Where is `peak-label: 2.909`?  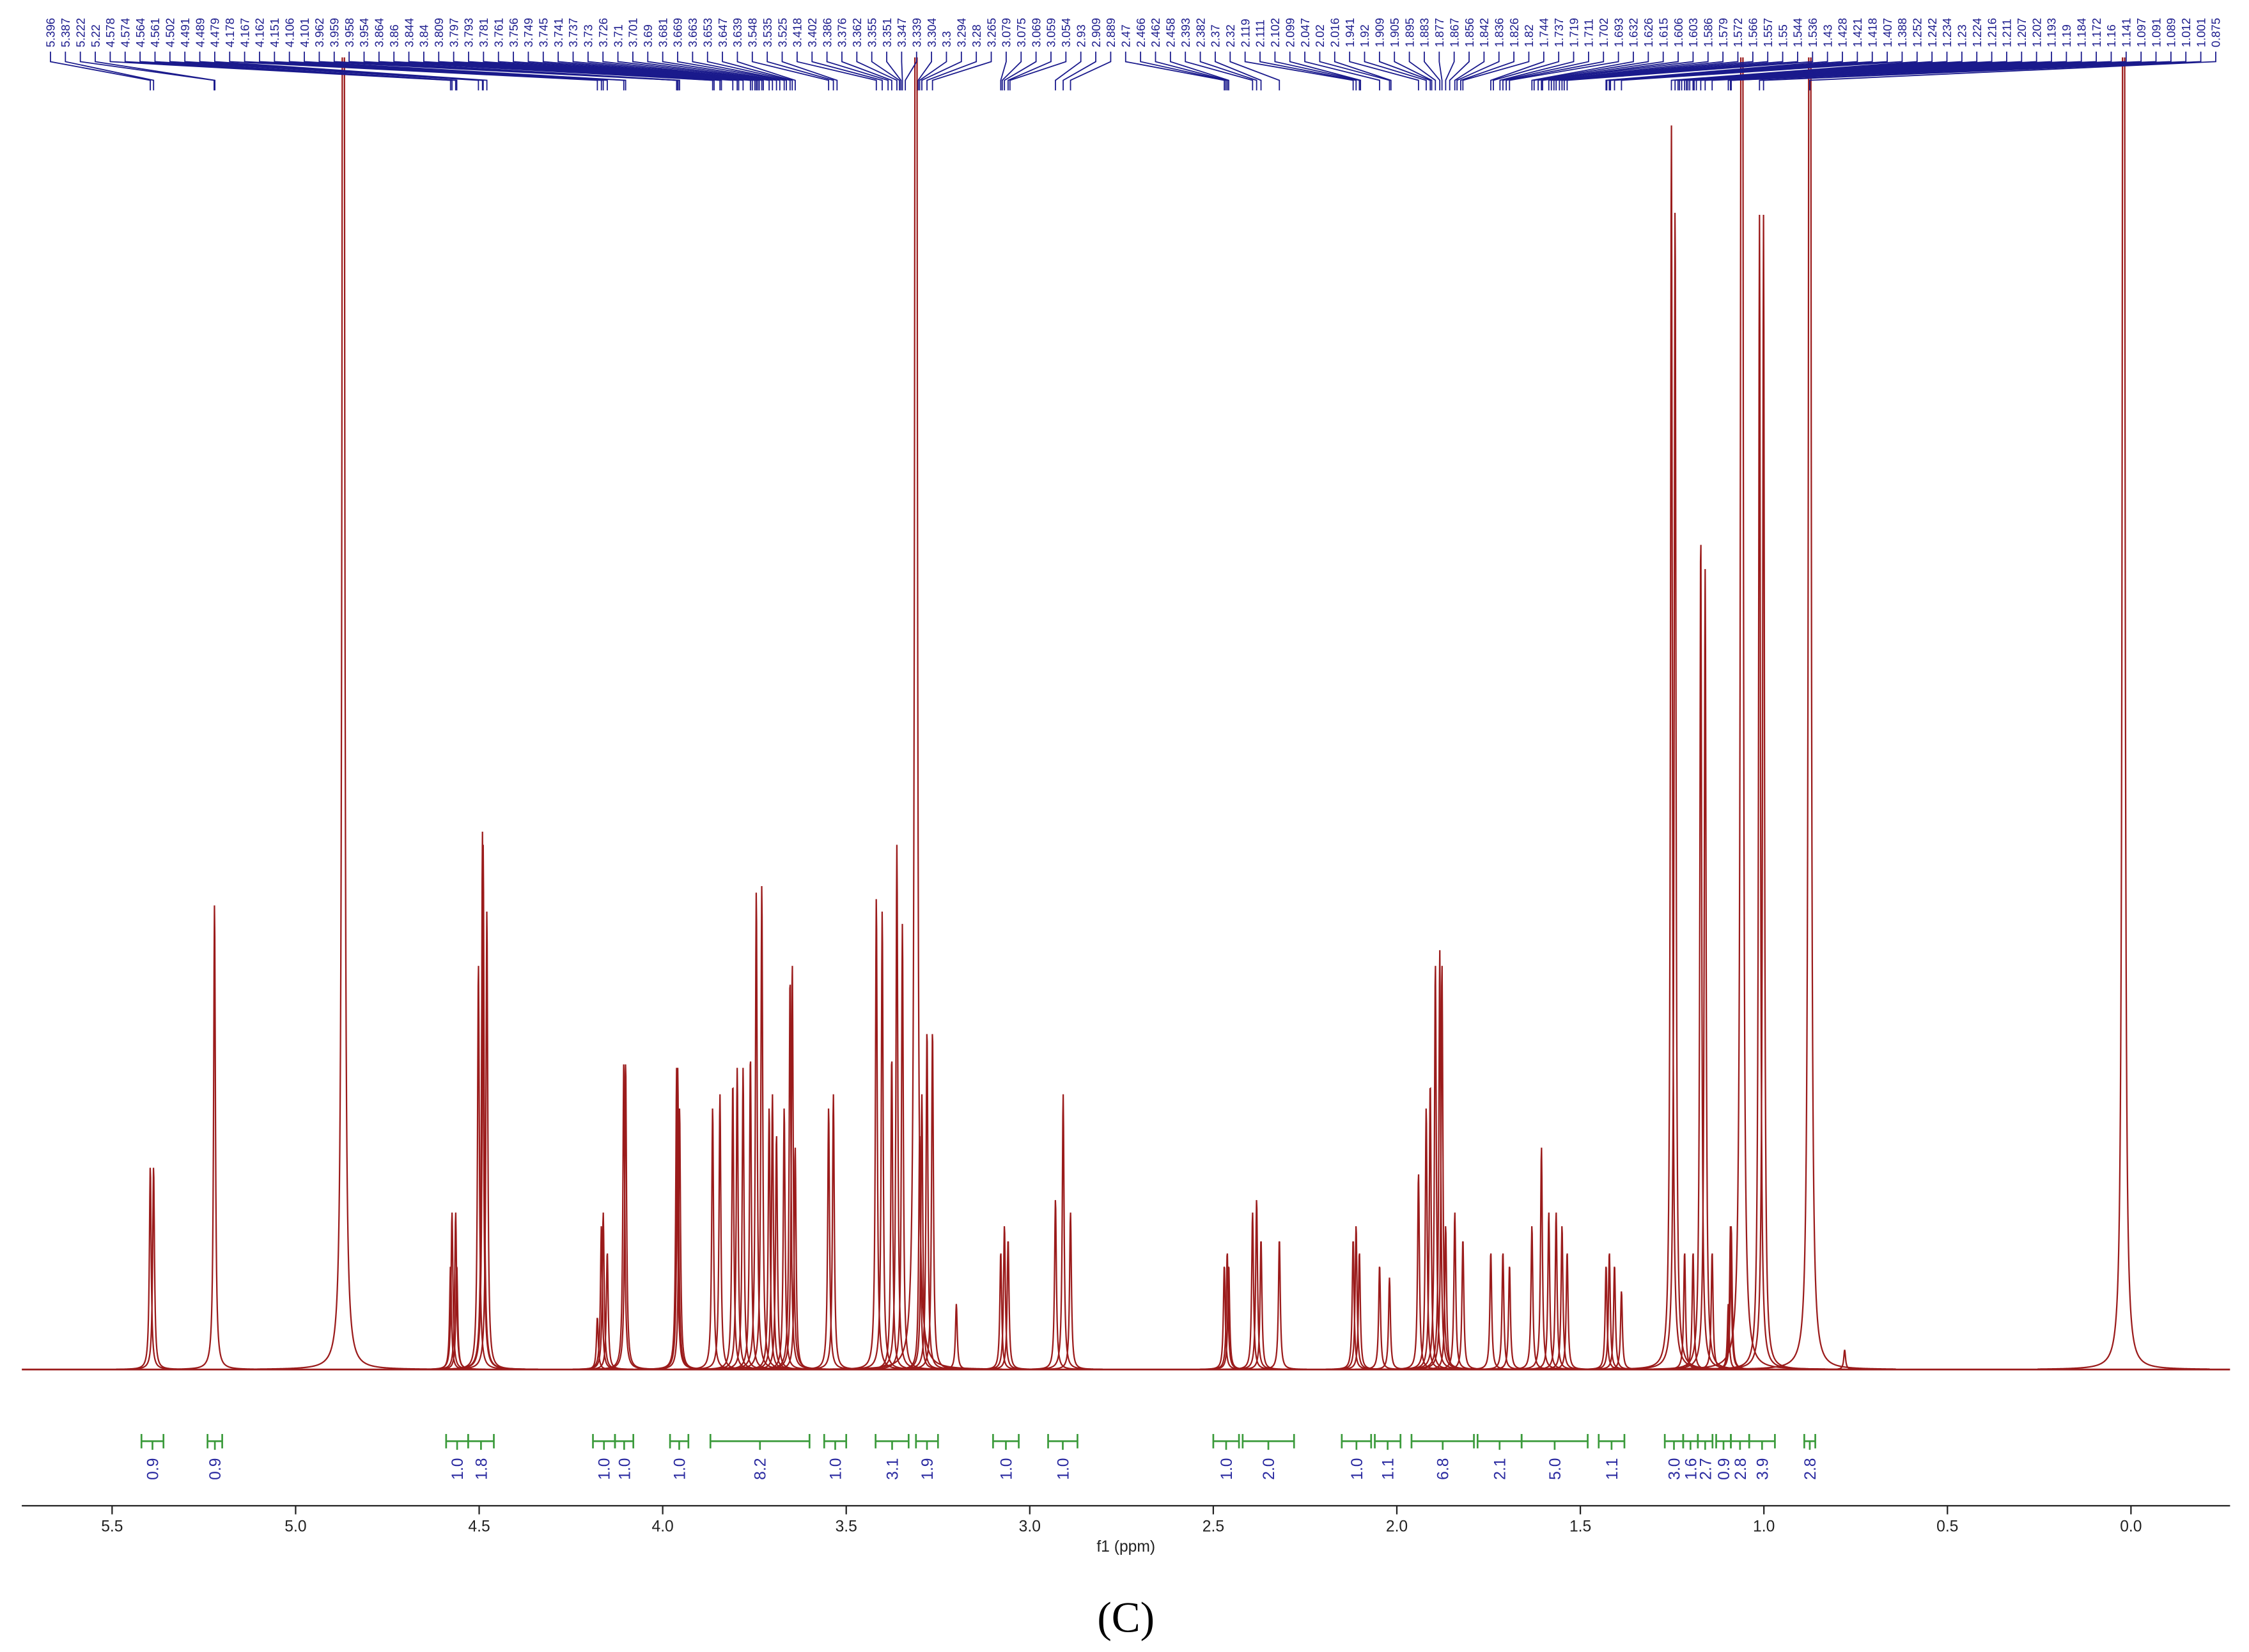 peak-label: 2.909 is located at coordinates (1096, 32).